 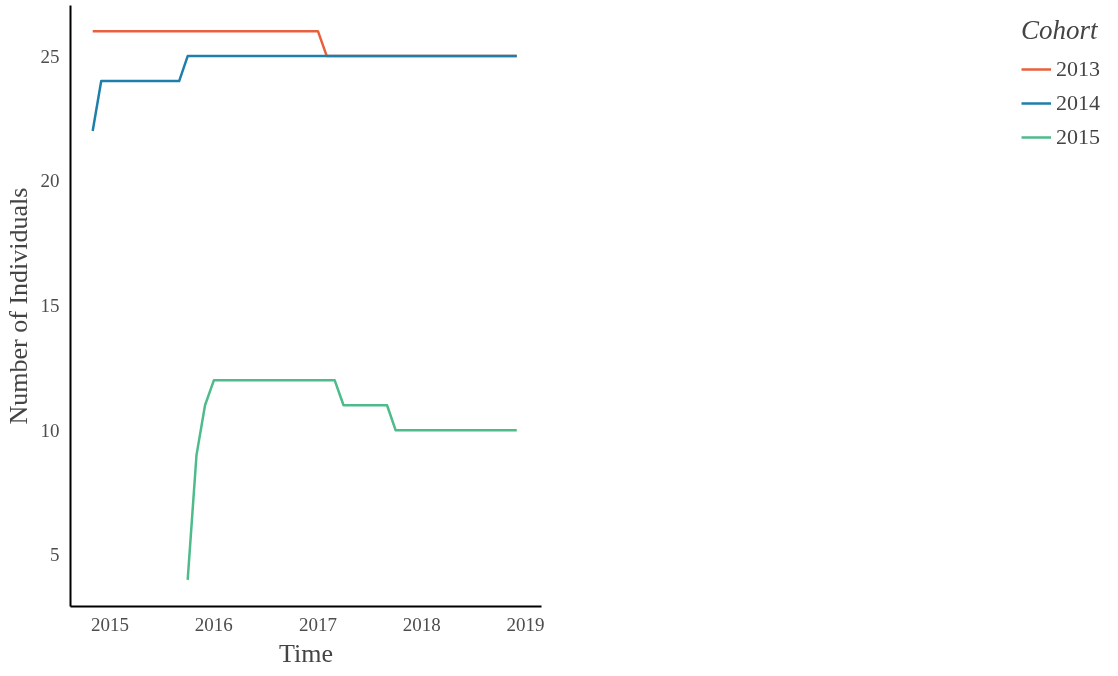 I want to click on legend-label: 2015, so click(x=1078, y=137).